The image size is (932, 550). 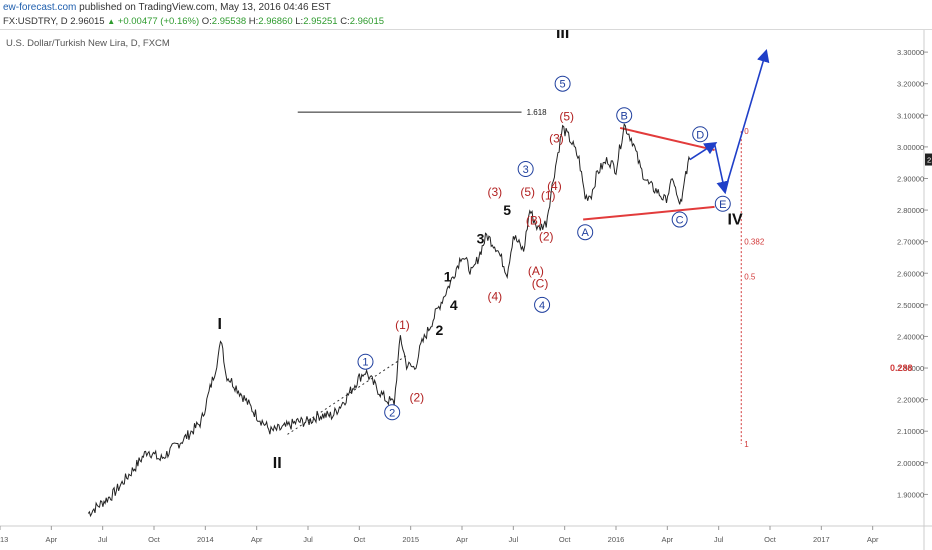 What do you see at coordinates (910, 147) in the screenshot?
I see `y-tick-label: 3.00000` at bounding box center [910, 147].